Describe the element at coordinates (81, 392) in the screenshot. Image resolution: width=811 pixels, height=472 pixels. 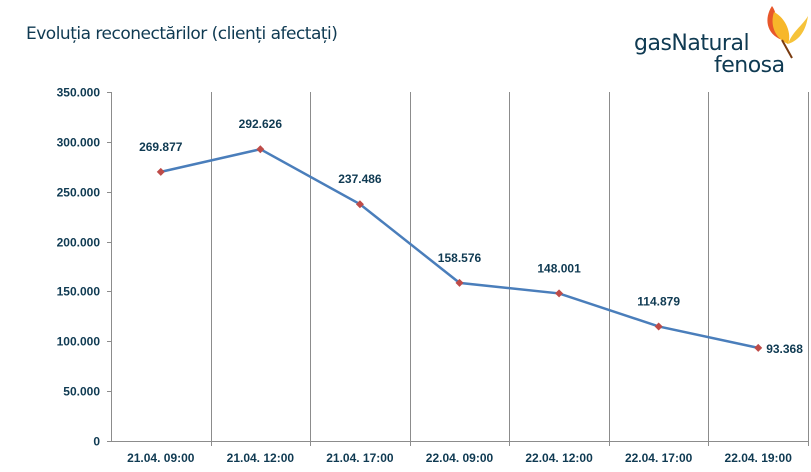
I see `y-tick-label: 50.000` at that location.